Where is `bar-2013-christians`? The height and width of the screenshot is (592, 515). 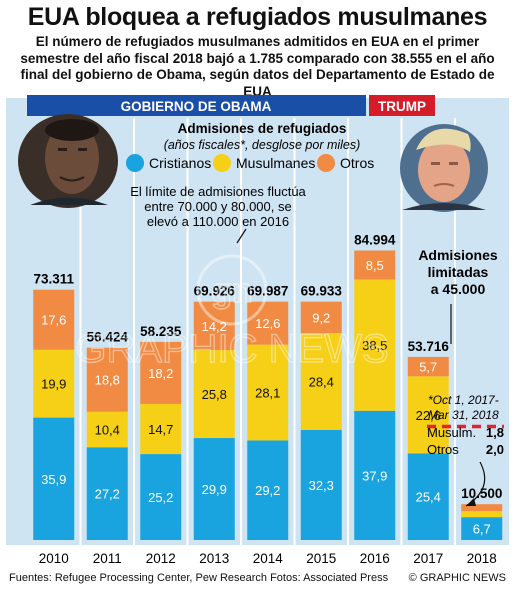 bar-2013-christians is located at coordinates (214, 489).